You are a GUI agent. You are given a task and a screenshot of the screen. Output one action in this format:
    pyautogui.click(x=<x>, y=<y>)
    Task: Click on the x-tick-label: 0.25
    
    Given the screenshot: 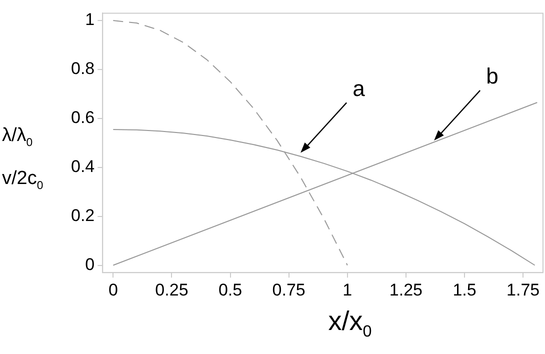 What is the action you would take?
    pyautogui.click(x=171, y=290)
    